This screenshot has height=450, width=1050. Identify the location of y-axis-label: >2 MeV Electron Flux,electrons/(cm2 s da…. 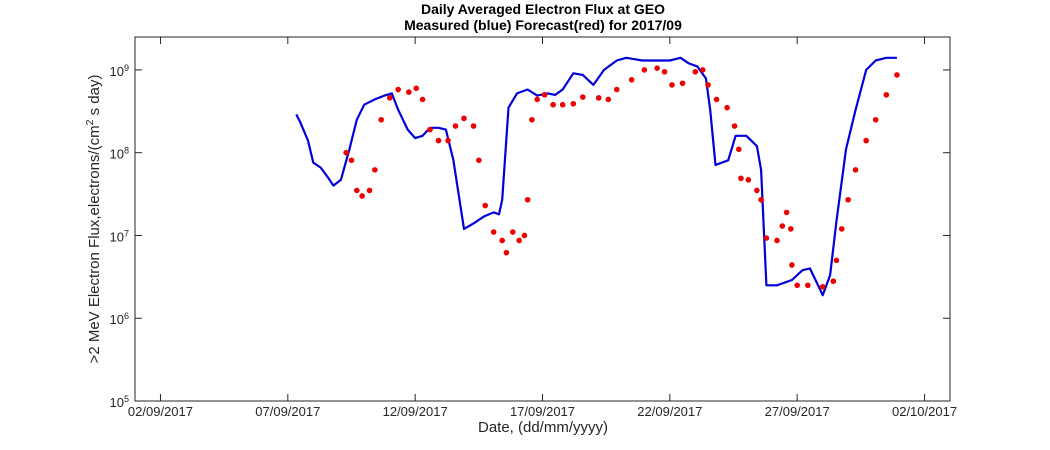
(93, 219).